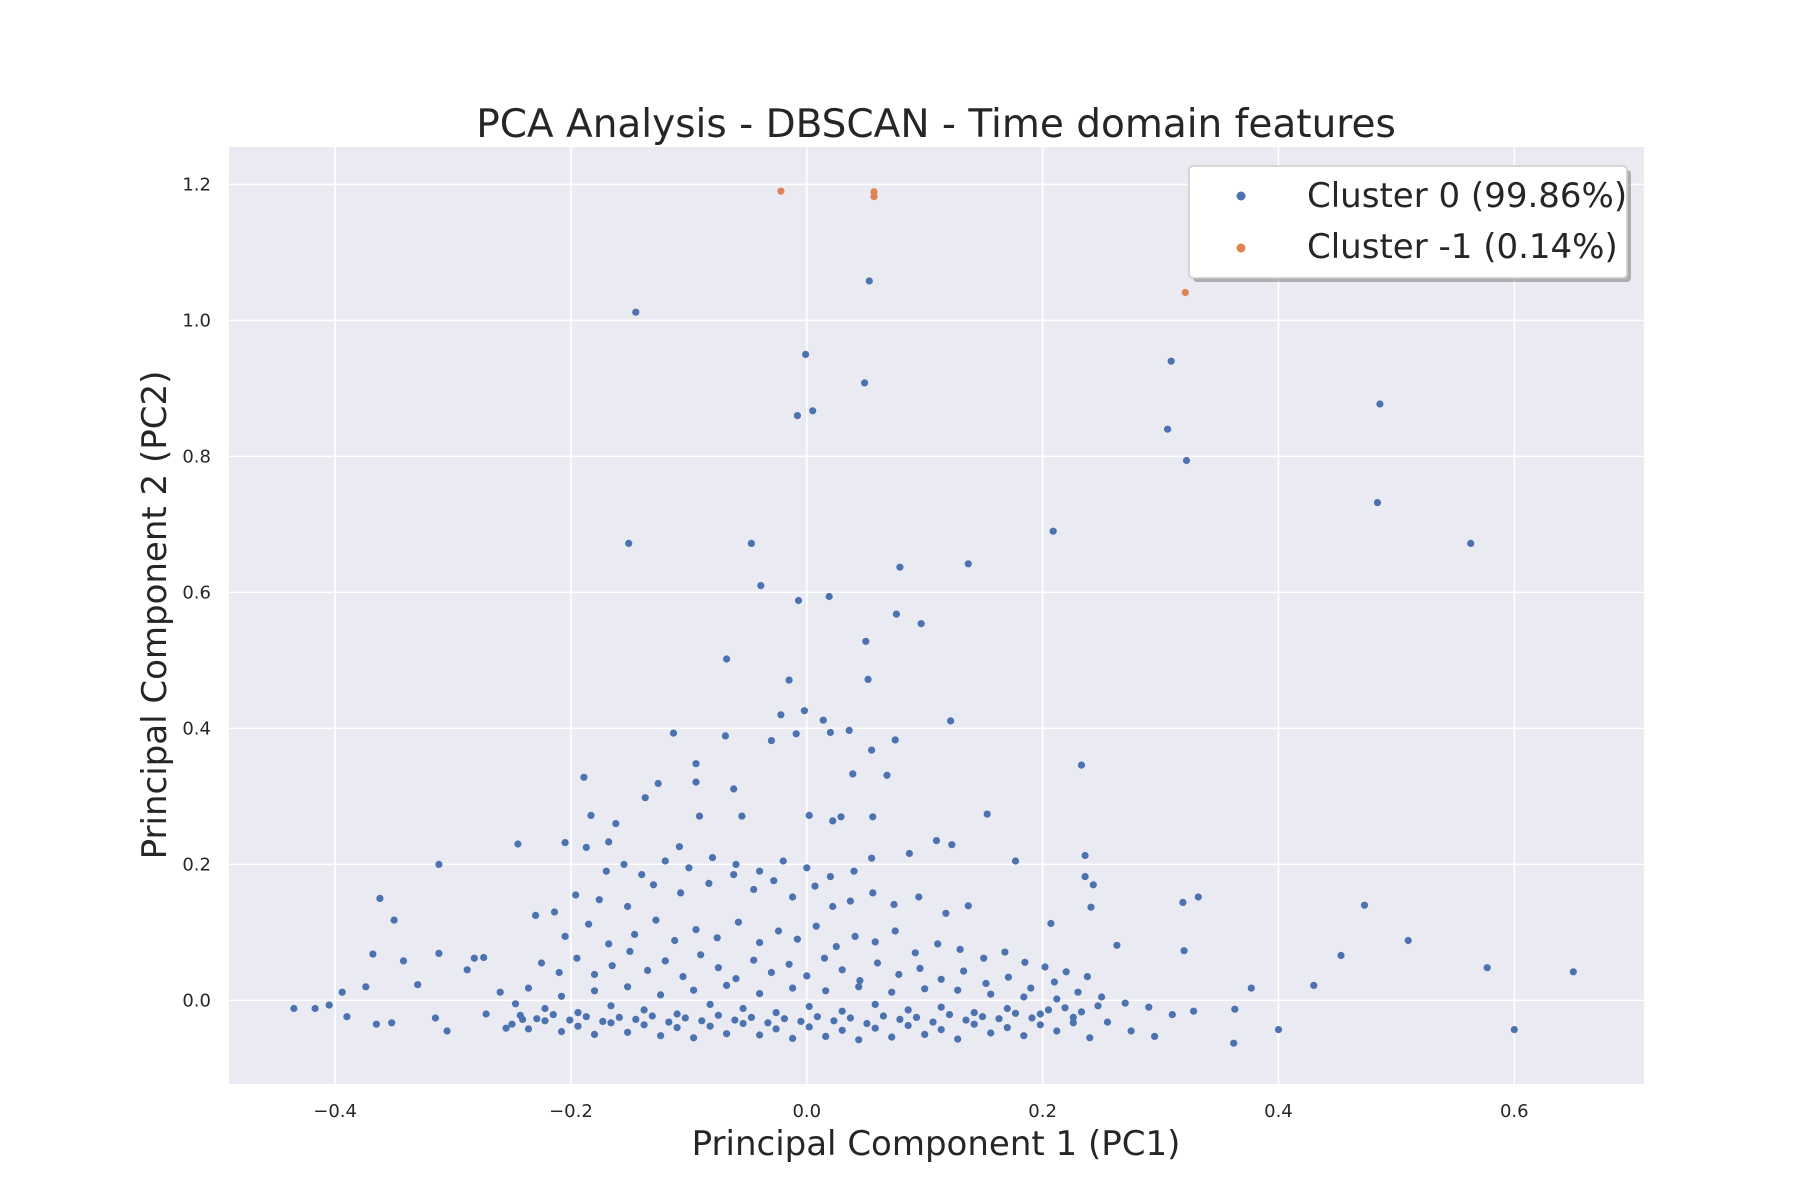  I want to click on legend-label-cluster-minus-1: Cluster -1 (0.14%), so click(1462, 247).